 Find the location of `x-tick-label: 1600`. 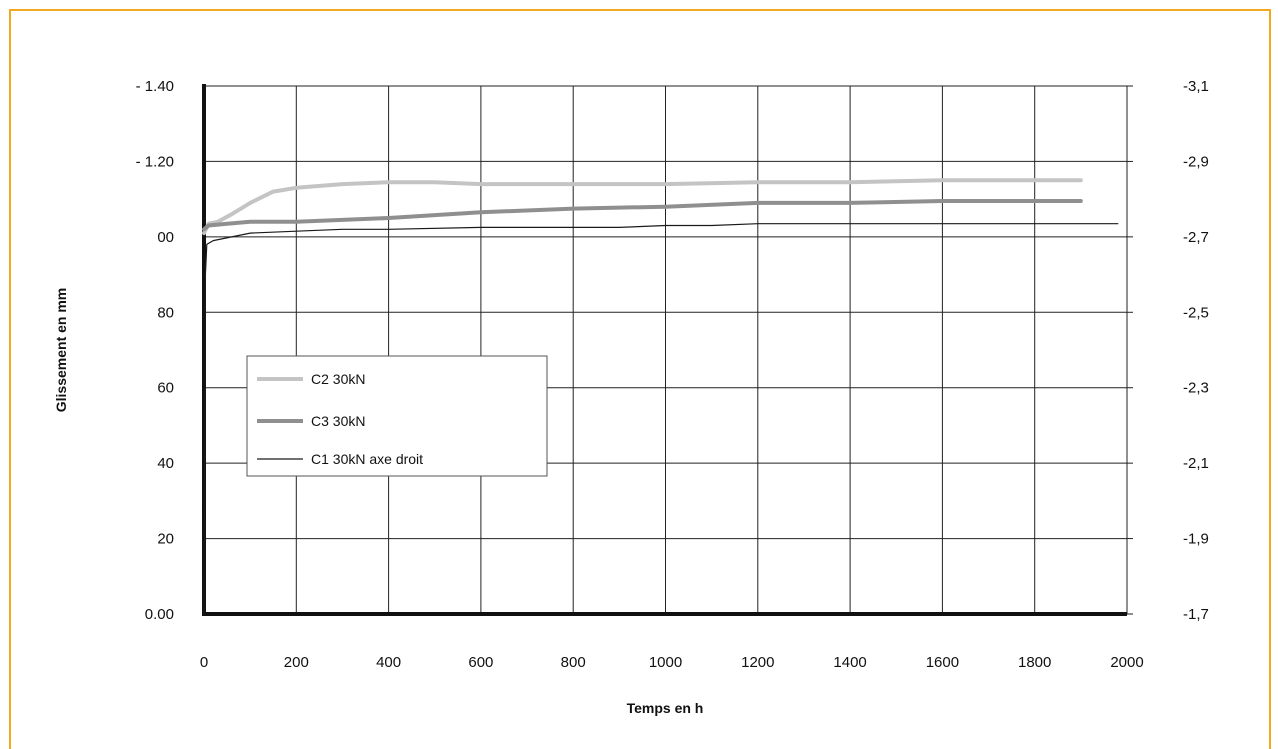

x-tick-label: 1600 is located at coordinates (942, 662).